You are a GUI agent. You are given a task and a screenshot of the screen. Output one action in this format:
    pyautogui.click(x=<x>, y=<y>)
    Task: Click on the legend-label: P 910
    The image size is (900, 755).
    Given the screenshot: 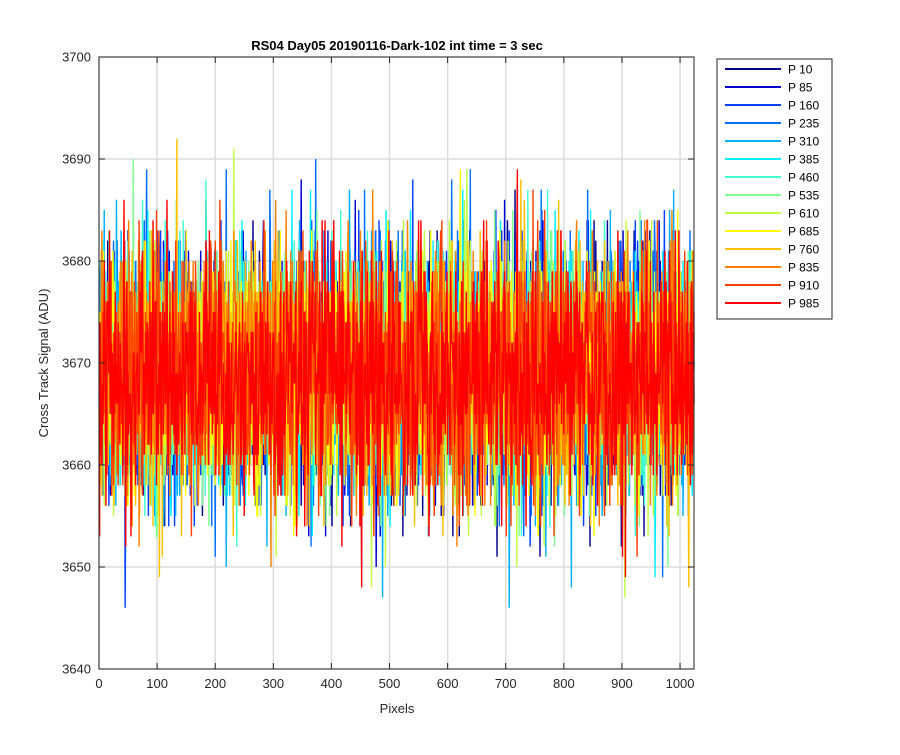 What is the action you would take?
    pyautogui.click(x=803, y=286)
    